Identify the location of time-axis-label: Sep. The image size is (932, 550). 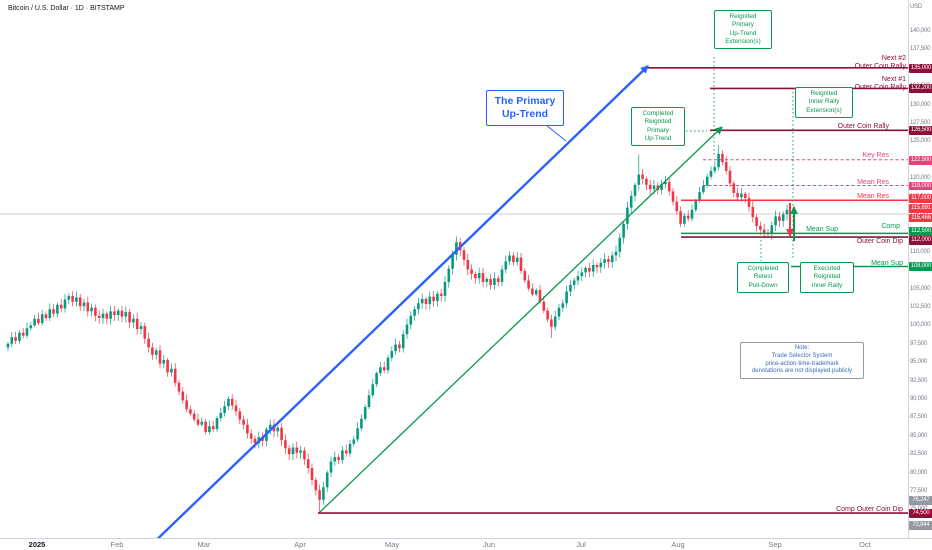
(775, 544).